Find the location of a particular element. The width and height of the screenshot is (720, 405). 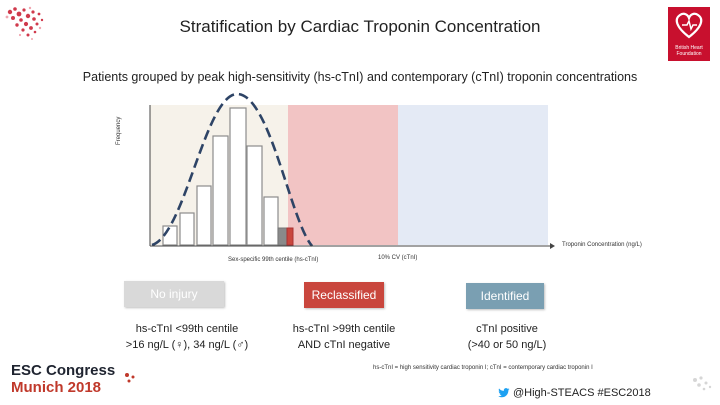

no-injury-button: No injury is located at coordinates (174, 294).